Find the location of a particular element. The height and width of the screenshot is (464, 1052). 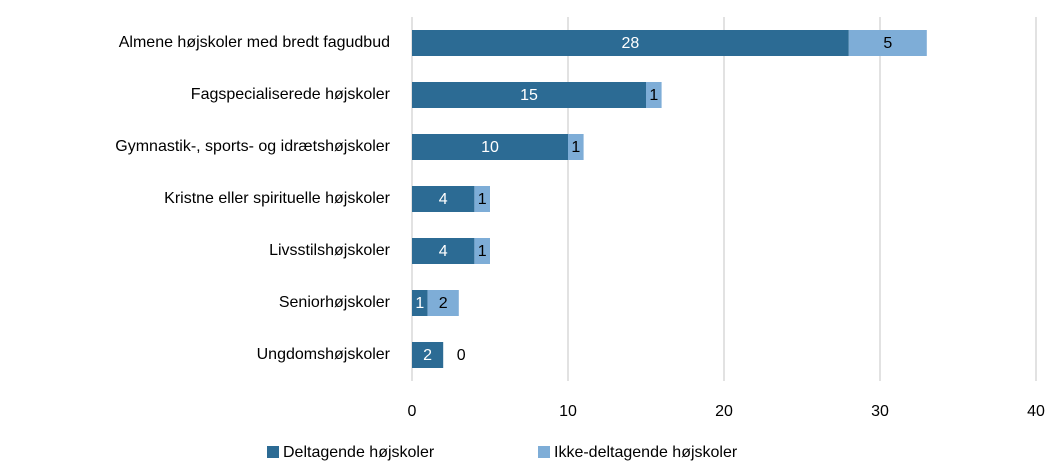

y-tick-label: Livsstilshøjskoler is located at coordinates (330, 250).